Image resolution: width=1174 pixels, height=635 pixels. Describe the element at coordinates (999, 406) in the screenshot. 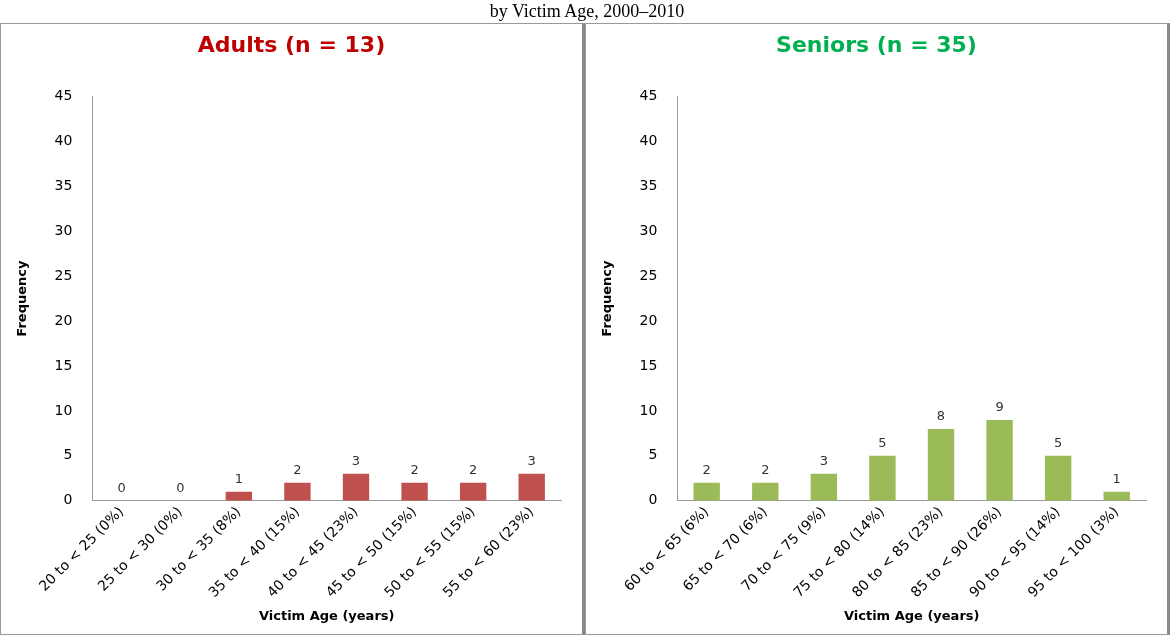

I see `data-label: 9` at that location.